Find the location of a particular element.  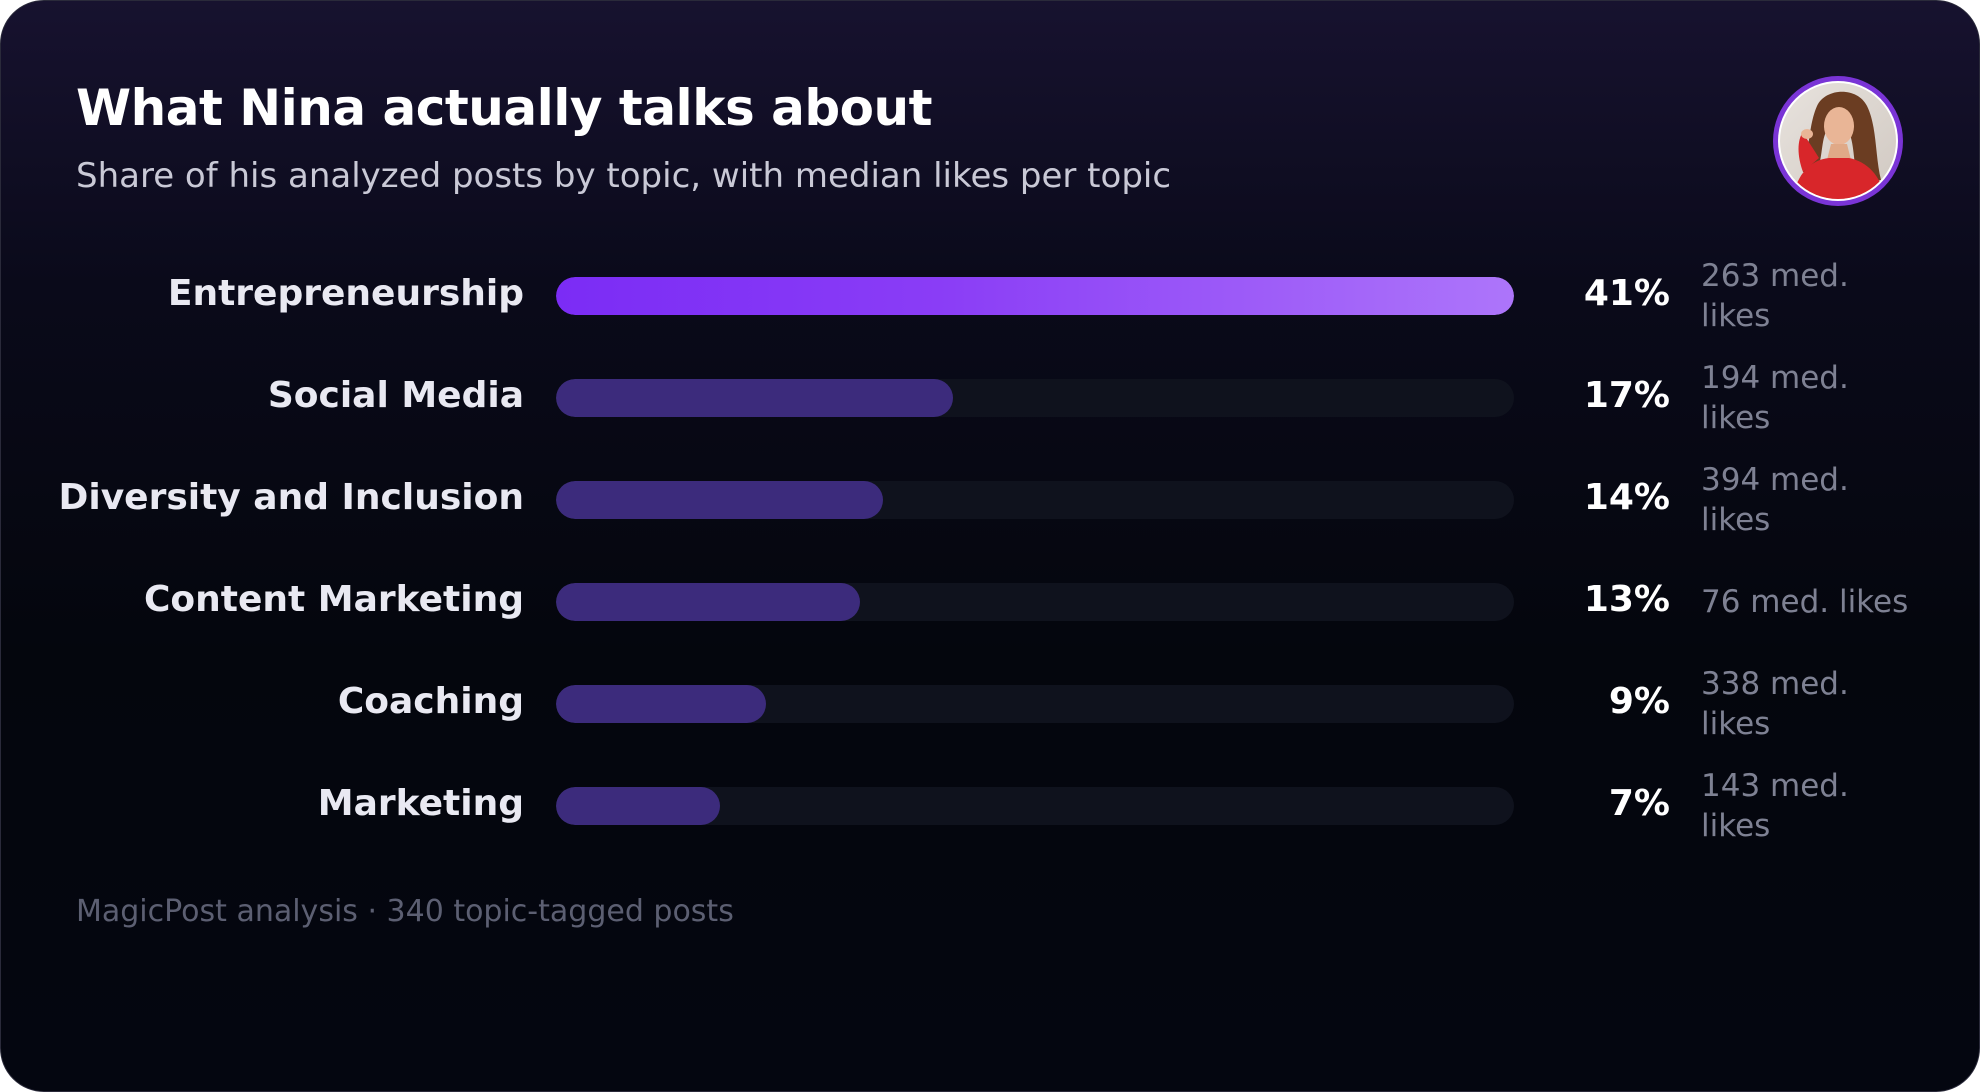

median-likes-label: 76 med. likes is located at coordinates (1805, 602).